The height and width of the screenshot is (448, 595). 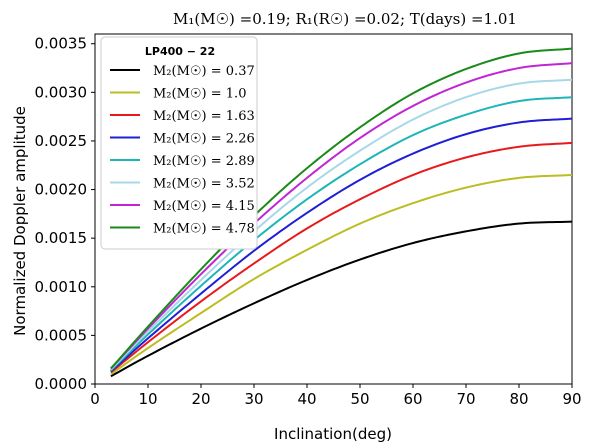 What do you see at coordinates (61, 238) in the screenshot?
I see `y-tick-label: 0.0015` at bounding box center [61, 238].